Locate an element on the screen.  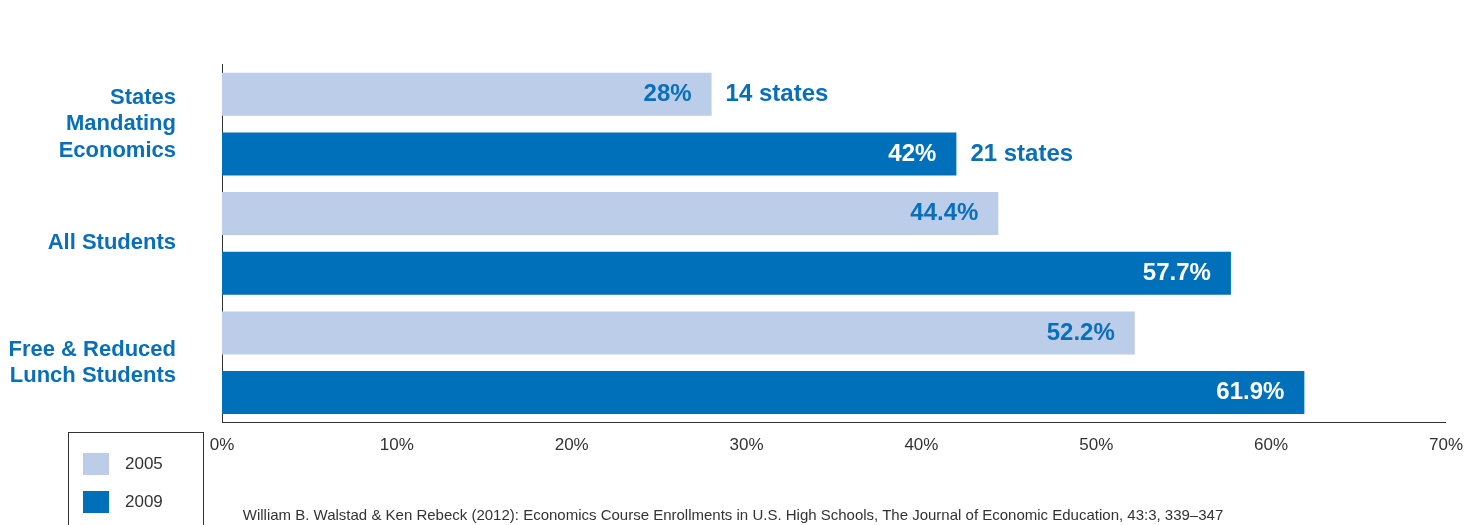
data-label: 42% is located at coordinates (912, 152).